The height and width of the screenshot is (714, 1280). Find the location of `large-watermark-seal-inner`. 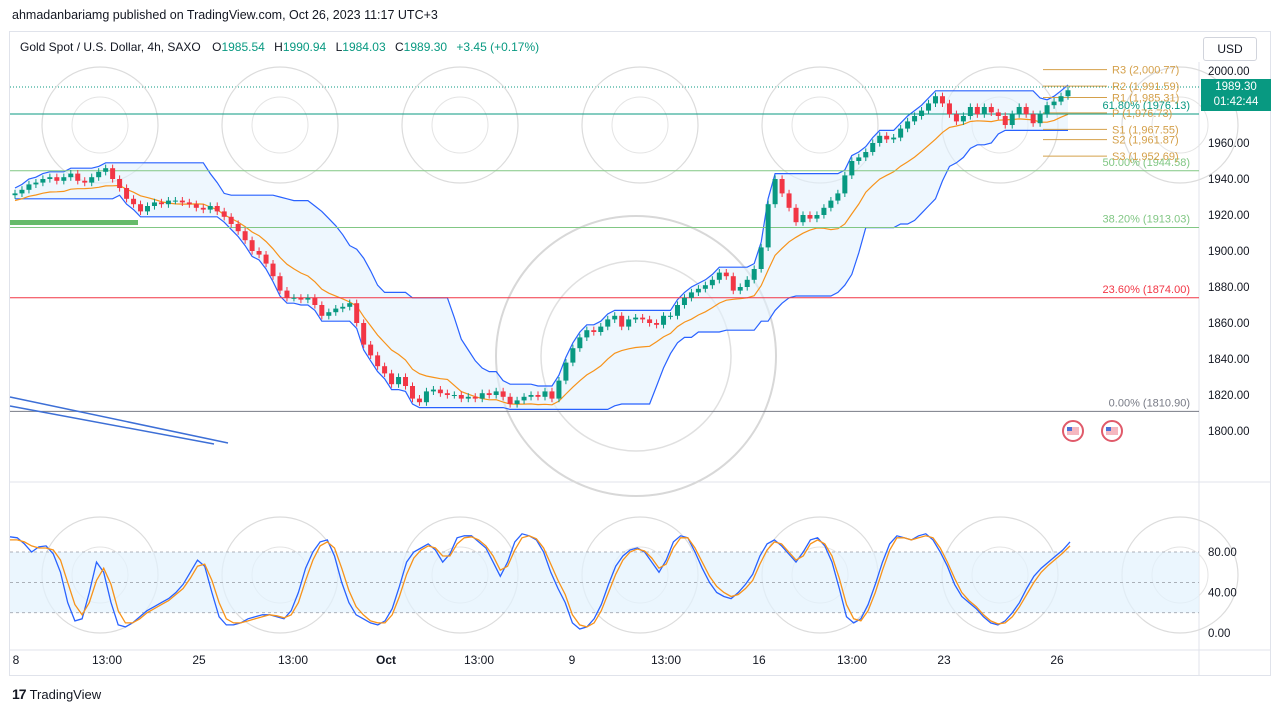

large-watermark-seal-inner is located at coordinates (636, 356).